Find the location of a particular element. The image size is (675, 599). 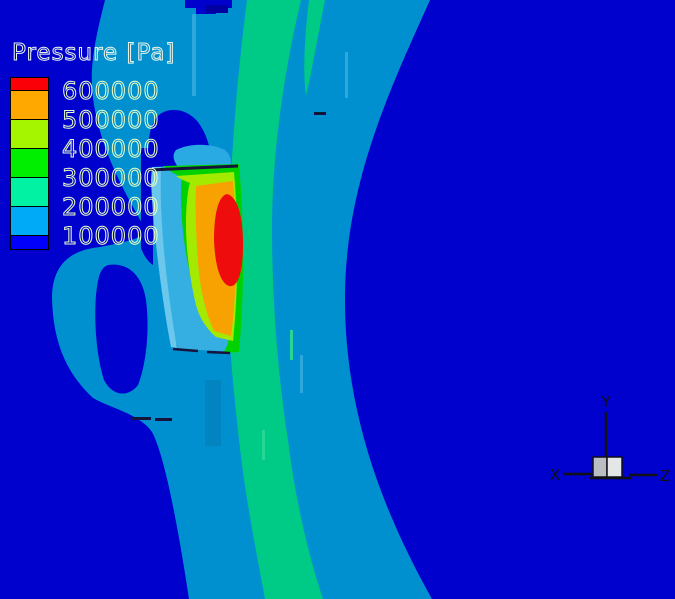

legend-level-500000: 500000 is located at coordinates (111, 120).